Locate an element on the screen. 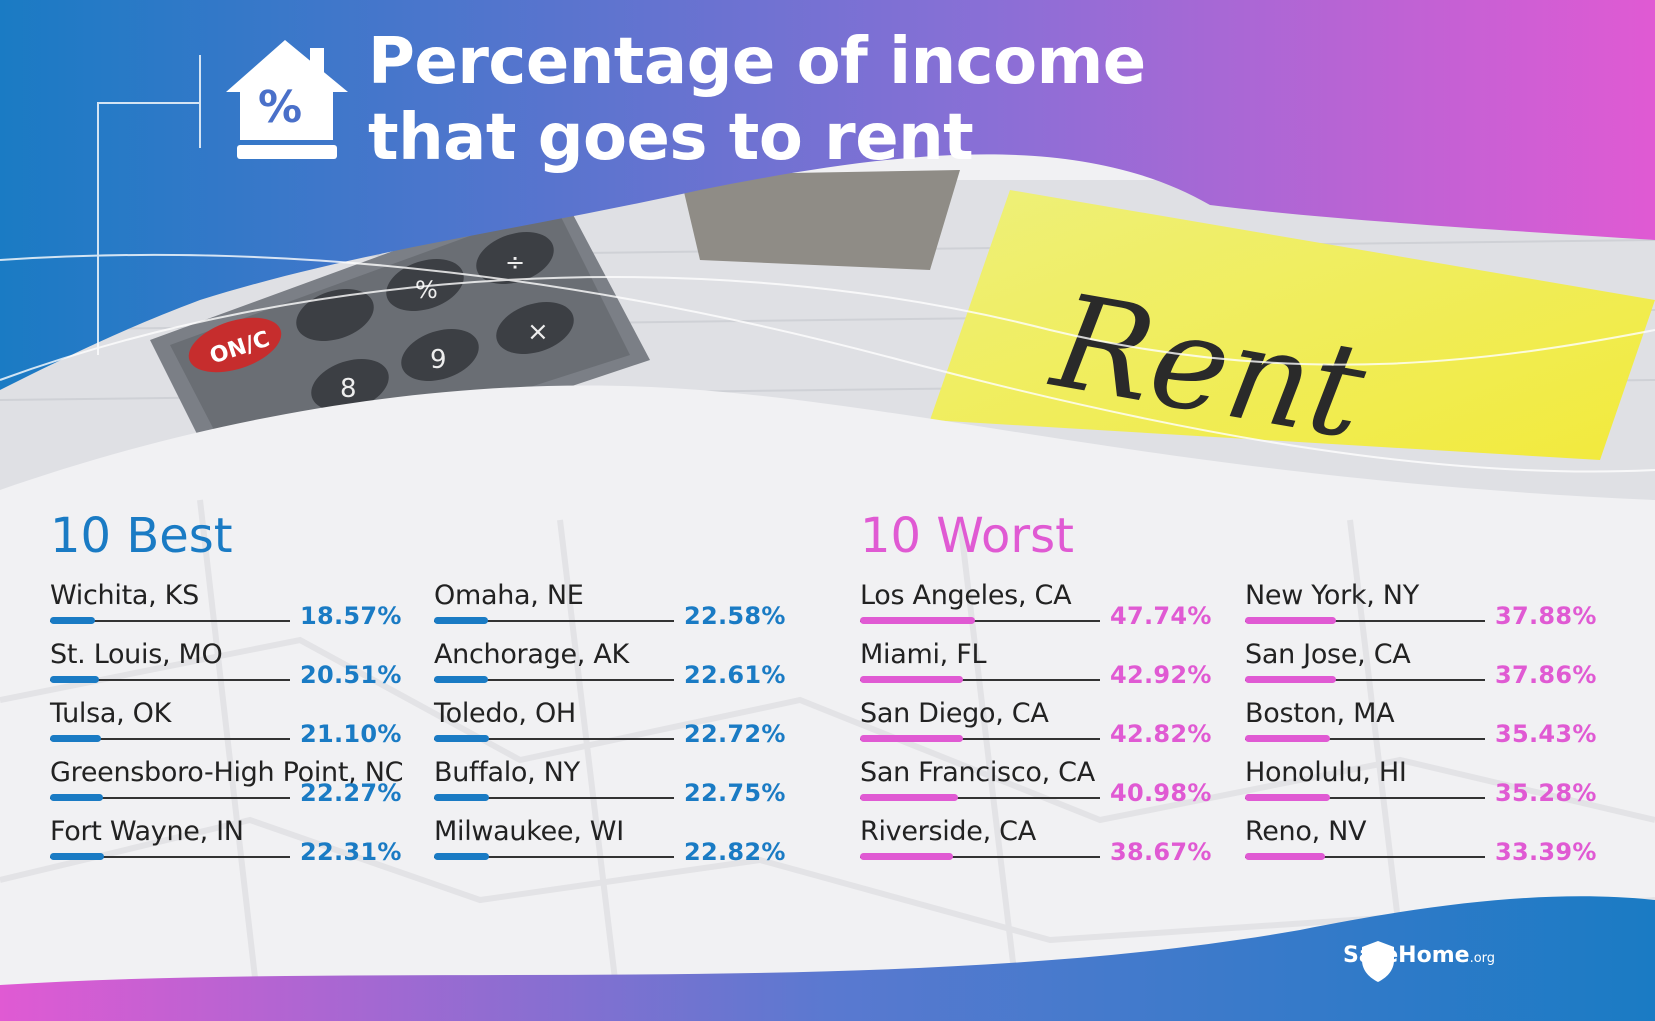 The height and width of the screenshot is (1021, 1655). percent-value-label: 35.28% is located at coordinates (1546, 793).